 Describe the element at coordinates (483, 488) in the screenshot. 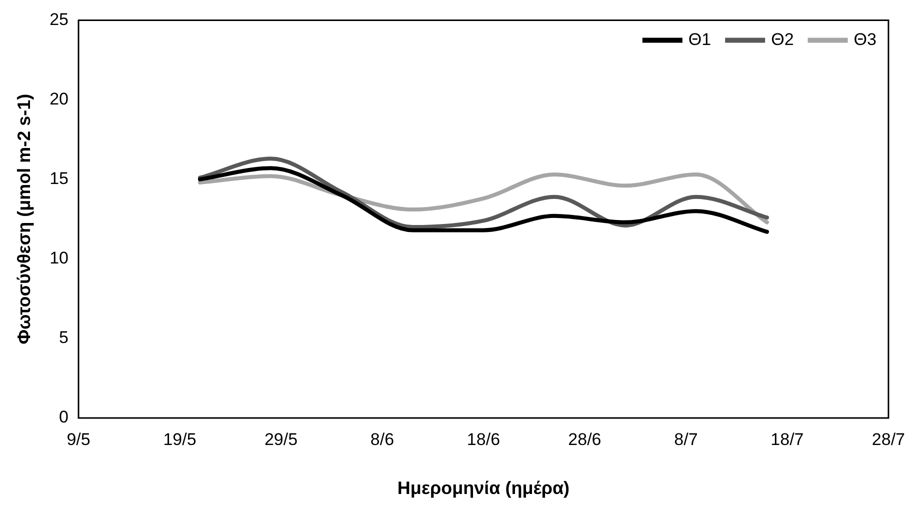

I see `x-axis-title: Ημερομηνία (ημέρα)` at that location.